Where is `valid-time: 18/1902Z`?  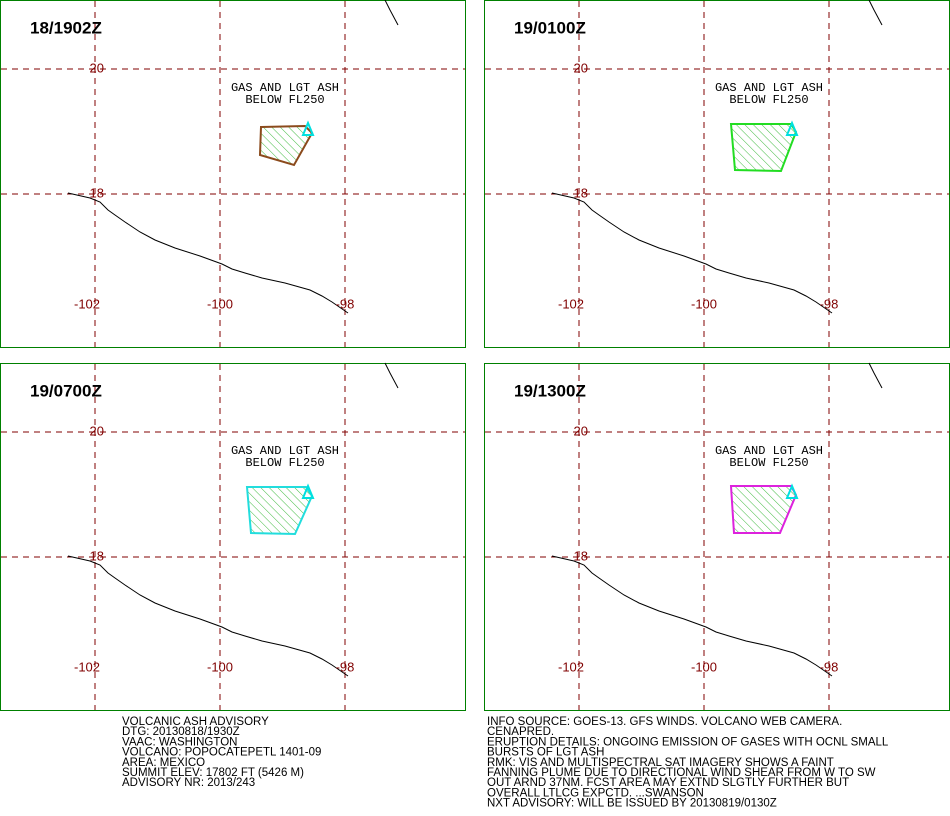 valid-time: 18/1902Z is located at coordinates (66, 27).